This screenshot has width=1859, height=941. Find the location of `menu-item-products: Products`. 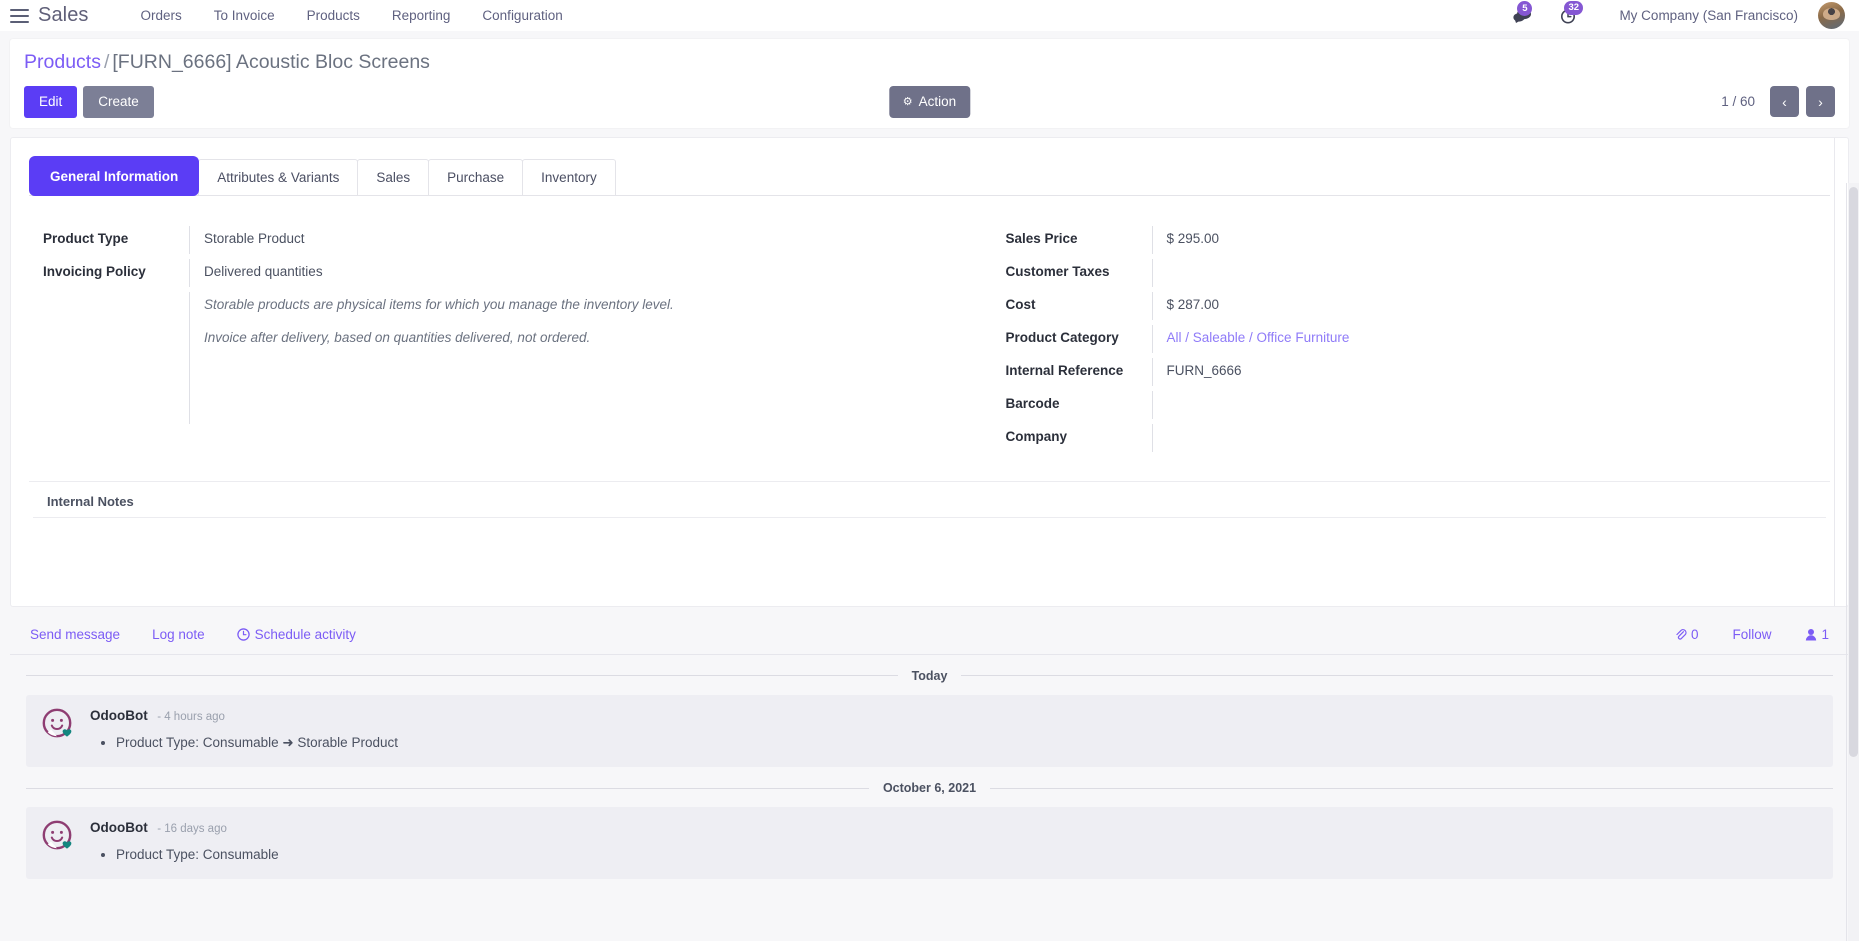

menu-item-products: Products is located at coordinates (333, 15).